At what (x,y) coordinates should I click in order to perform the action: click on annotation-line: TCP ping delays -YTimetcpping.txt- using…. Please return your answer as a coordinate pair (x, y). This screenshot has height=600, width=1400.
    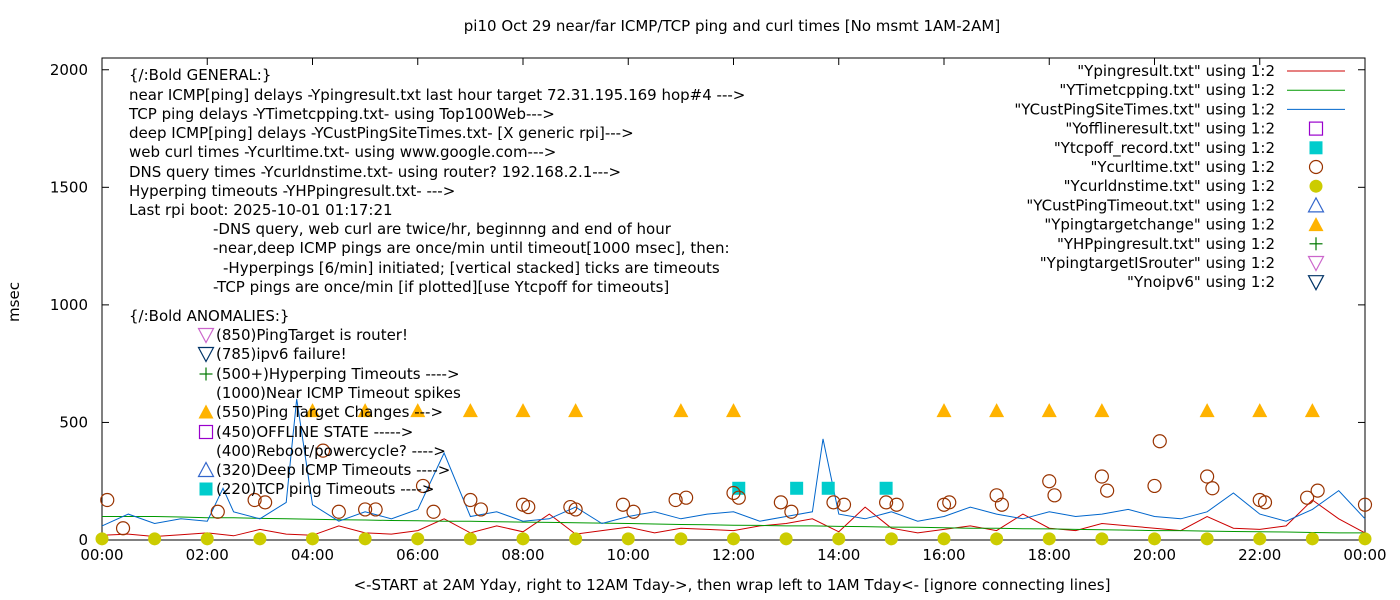
    Looking at the image, I should click on (341, 114).